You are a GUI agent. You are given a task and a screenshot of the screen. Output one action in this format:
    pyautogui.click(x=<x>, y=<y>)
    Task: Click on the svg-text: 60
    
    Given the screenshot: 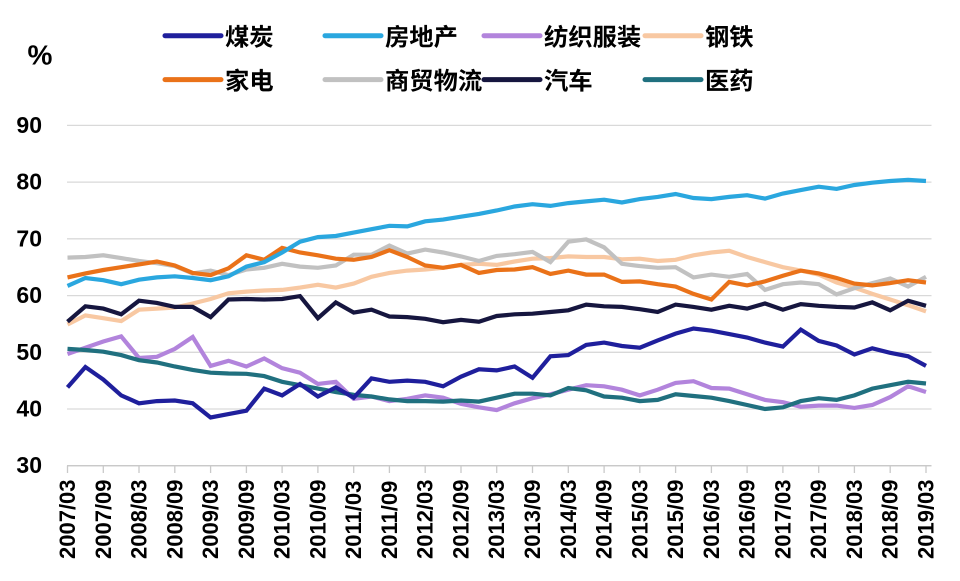 What is the action you would take?
    pyautogui.click(x=29, y=295)
    